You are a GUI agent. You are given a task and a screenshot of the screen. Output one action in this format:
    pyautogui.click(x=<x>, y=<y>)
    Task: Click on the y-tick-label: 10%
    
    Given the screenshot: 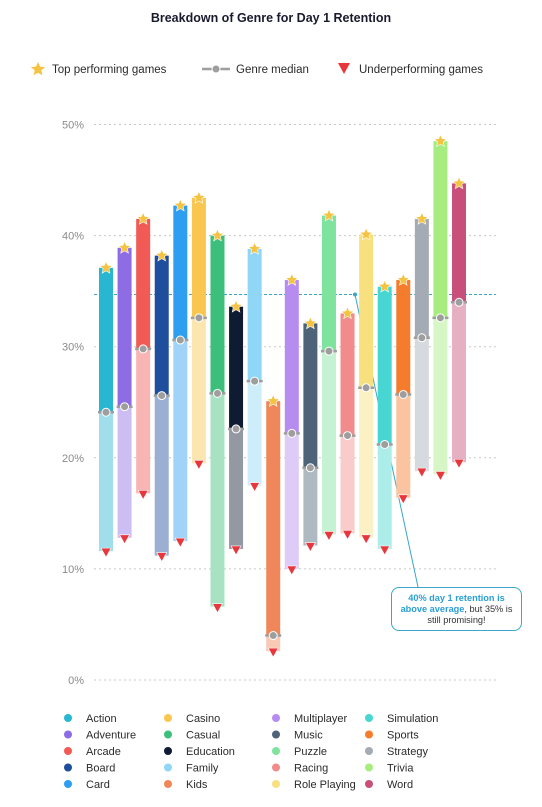 What is the action you would take?
    pyautogui.click(x=73, y=570)
    